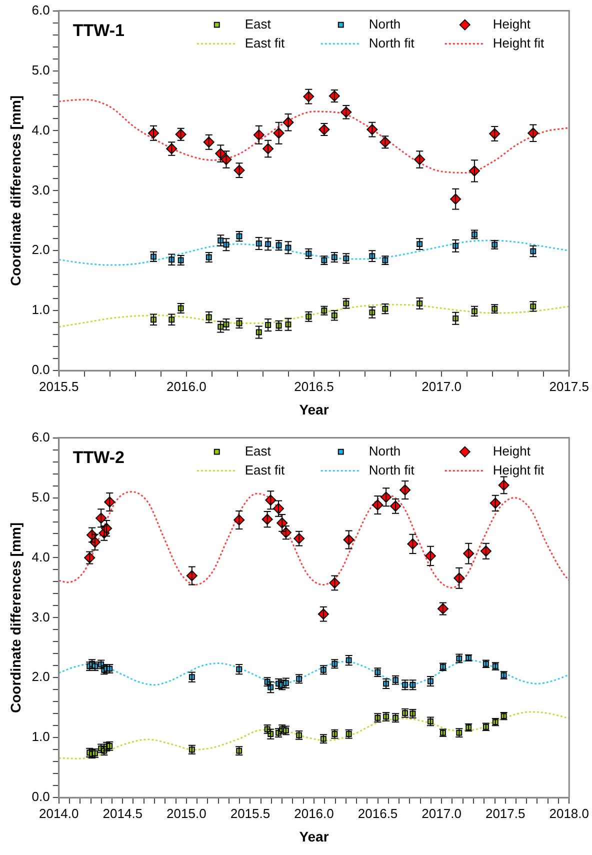 This screenshot has height=855, width=592. Describe the element at coordinates (186, 813) in the screenshot. I see `x-tick-label: 2015.0` at that location.